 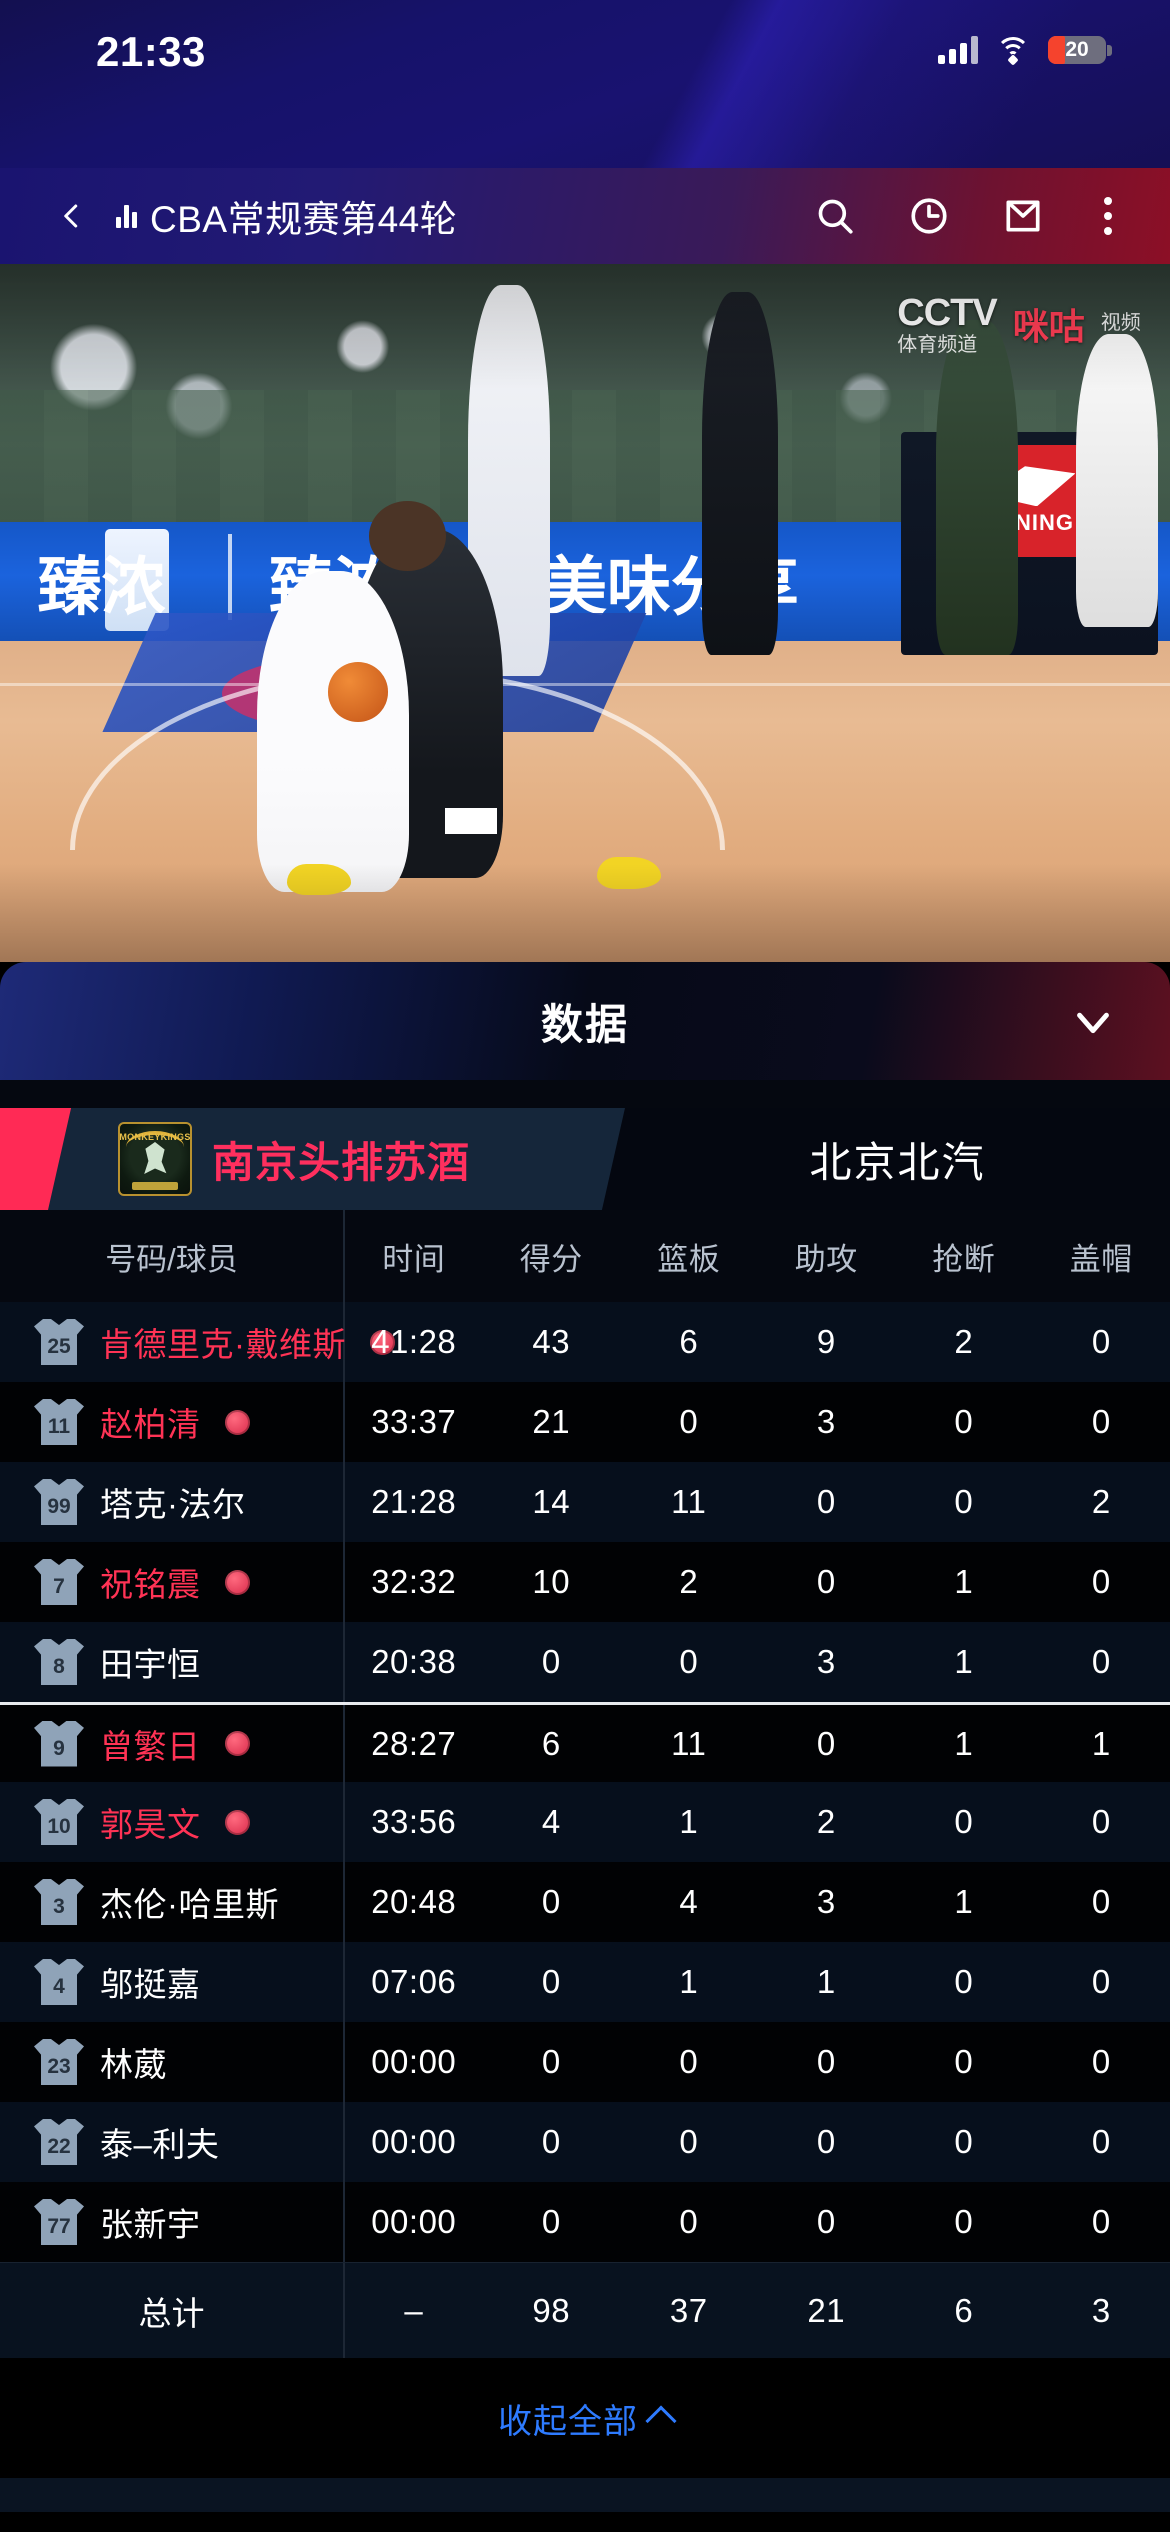 What do you see at coordinates (689, 1581) in the screenshot?
I see `stat-rebounds: 2` at bounding box center [689, 1581].